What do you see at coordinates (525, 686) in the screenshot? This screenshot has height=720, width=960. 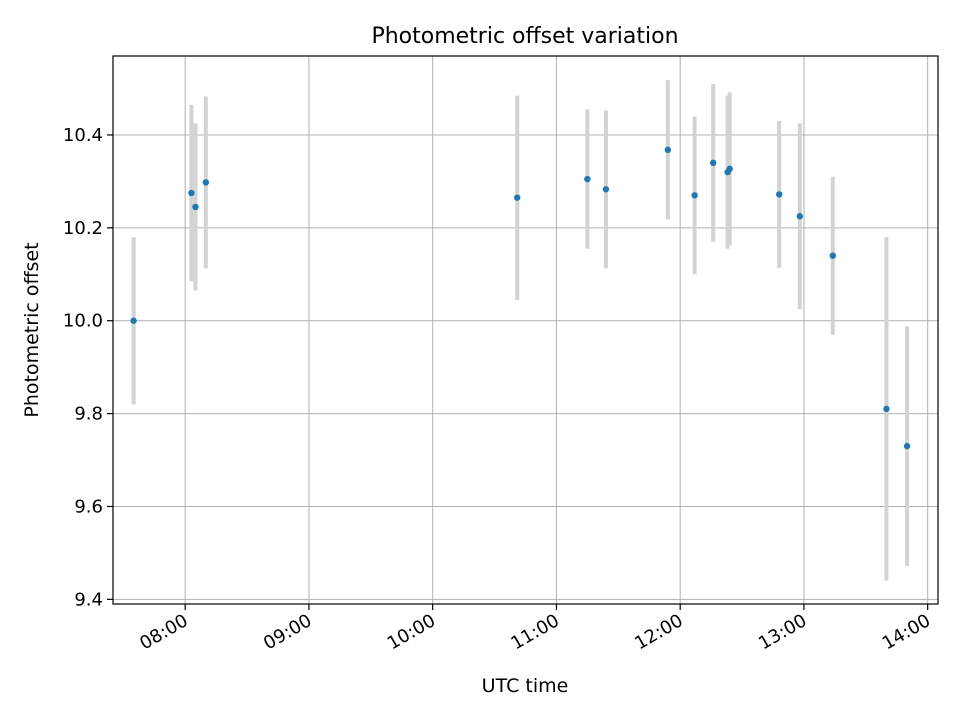 I see `x-axis-label: UTC time` at bounding box center [525, 686].